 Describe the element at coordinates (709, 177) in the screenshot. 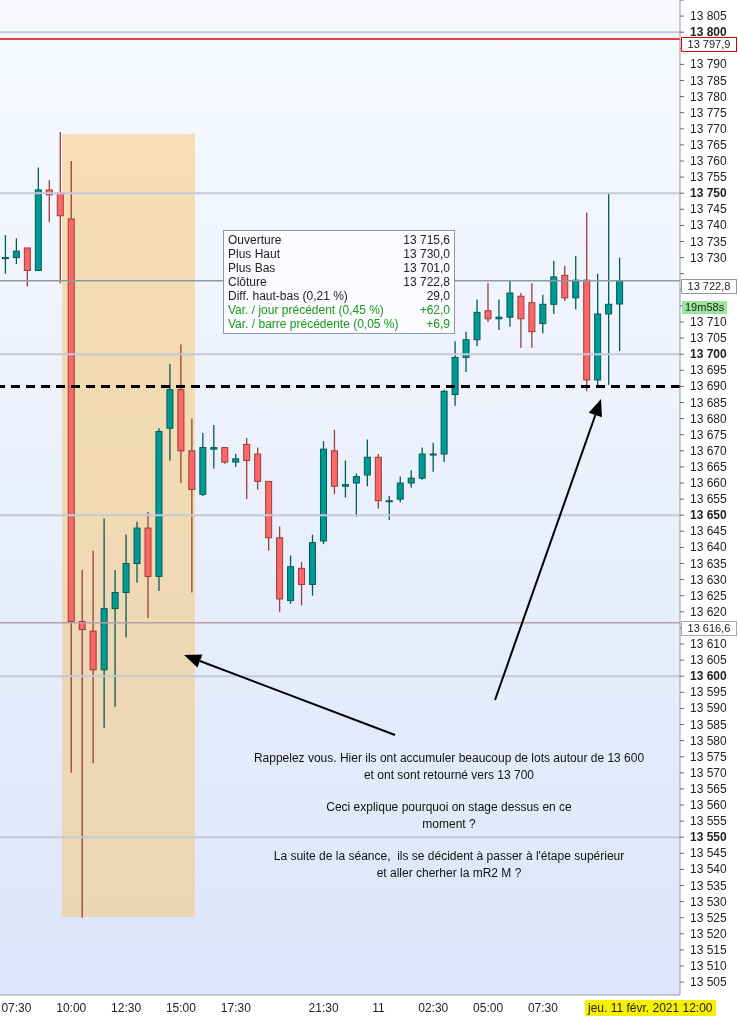

I see `y-tick-label: 13 755` at that location.